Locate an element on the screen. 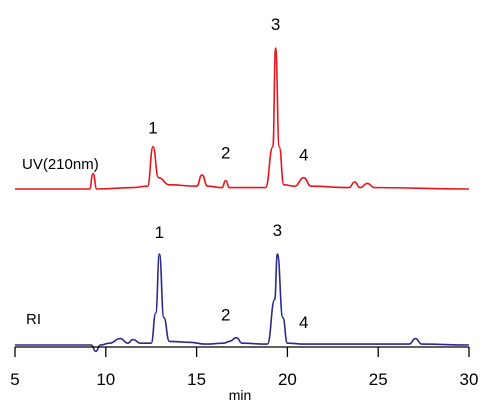 Image resolution: width=491 pixels, height=415 pixels. peak-label-uv-210nm-4: 4 is located at coordinates (303, 155).